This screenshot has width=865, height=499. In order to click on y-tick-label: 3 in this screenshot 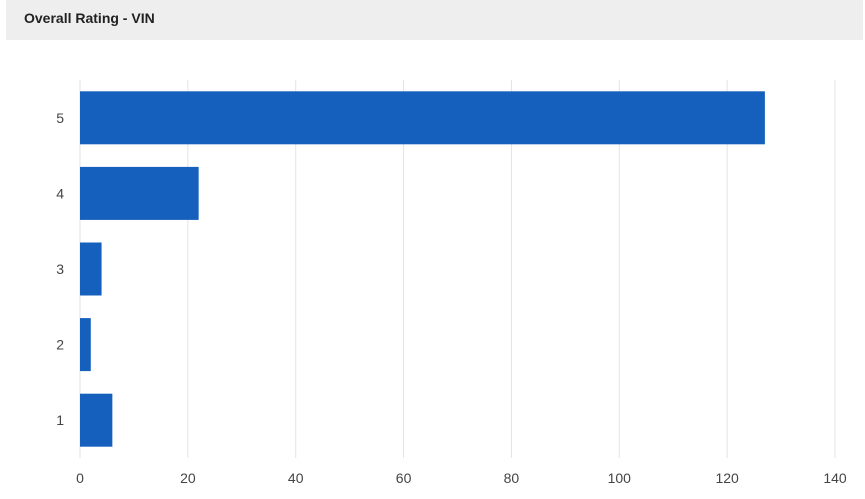, I will do `click(60, 269)`.